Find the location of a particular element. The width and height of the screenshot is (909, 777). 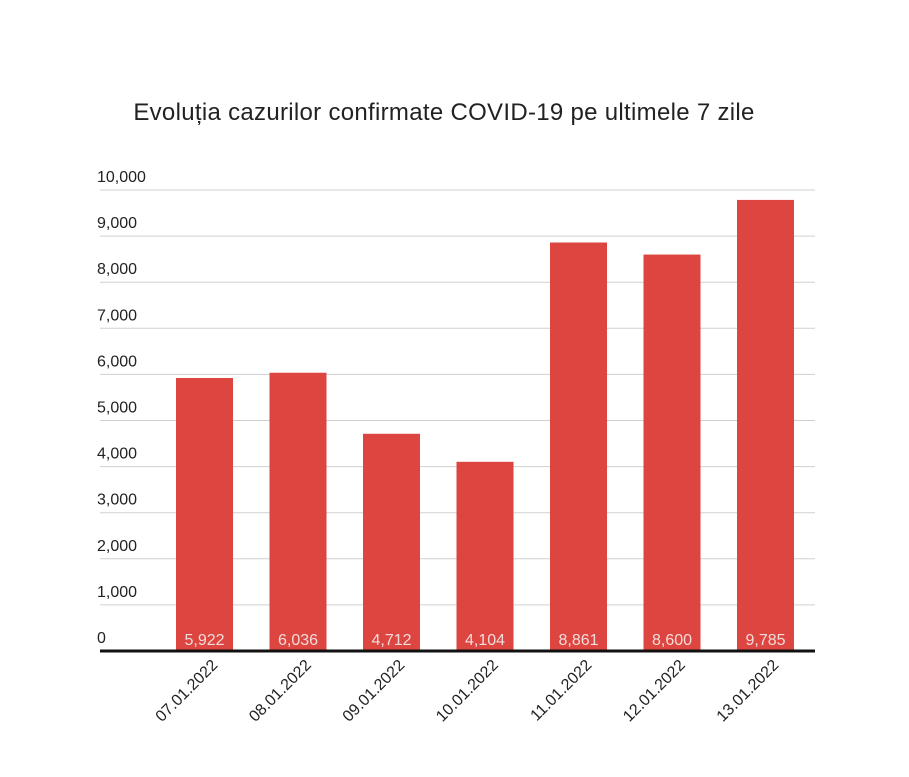

x-tick-label: 10.01.2022 is located at coordinates (467, 691).